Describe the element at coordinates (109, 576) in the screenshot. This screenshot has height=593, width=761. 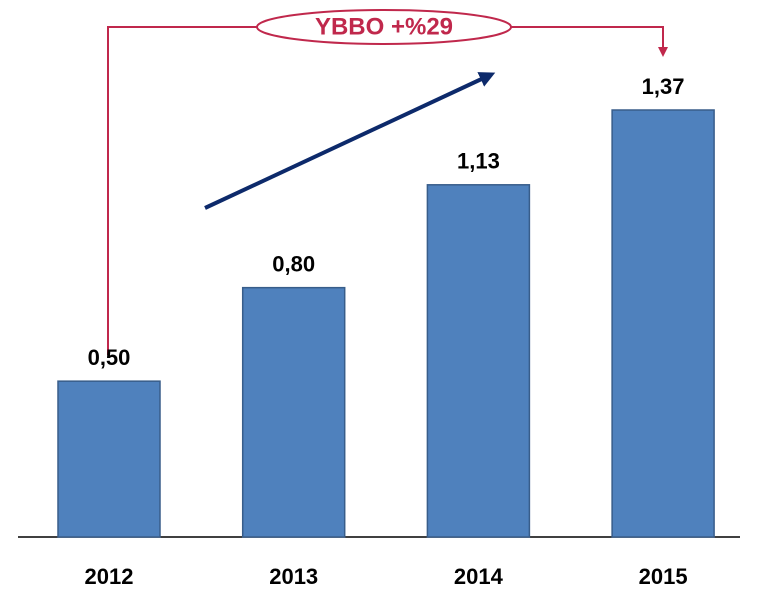
I see `x-tick-label: 2012` at that location.